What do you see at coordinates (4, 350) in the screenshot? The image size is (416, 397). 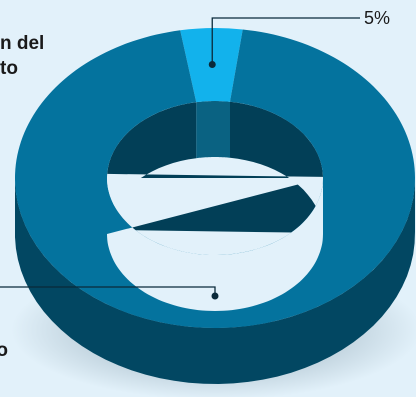 I see `partial-text-fragment: o` at bounding box center [4, 350].